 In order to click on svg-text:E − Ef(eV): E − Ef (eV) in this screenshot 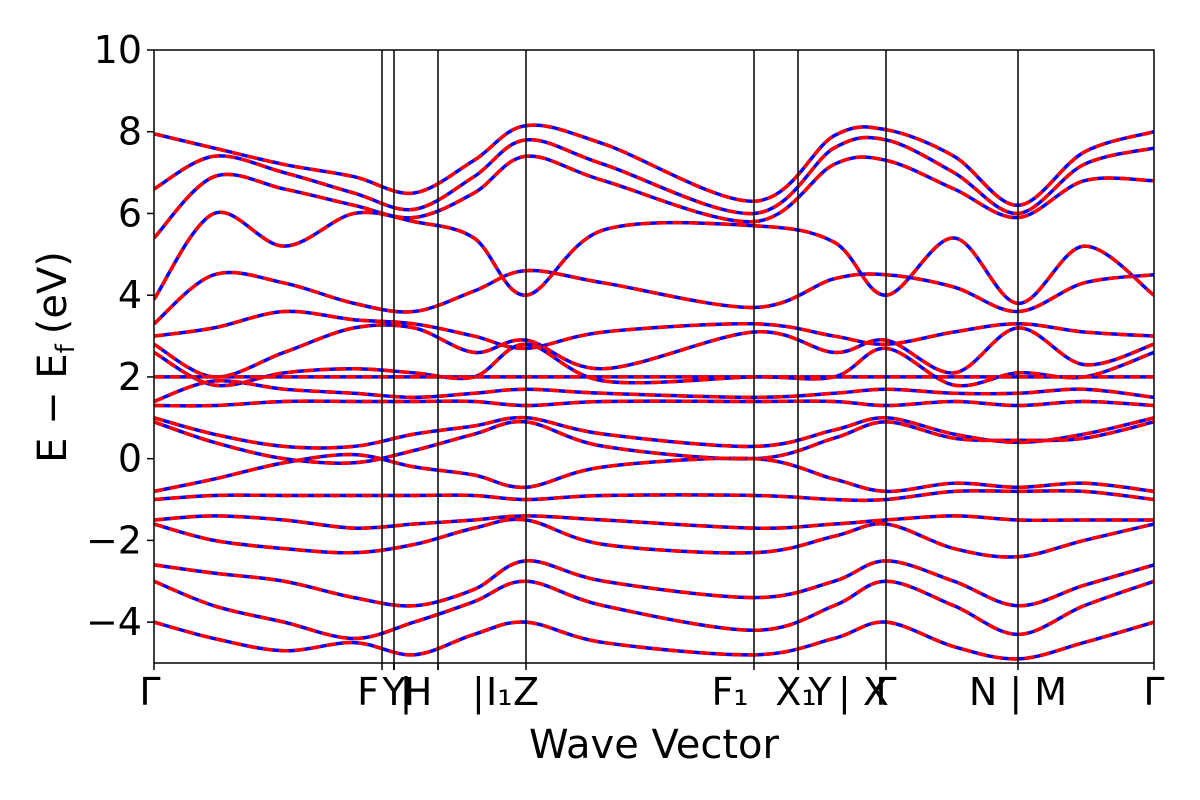, I will do `click(55, 357)`.